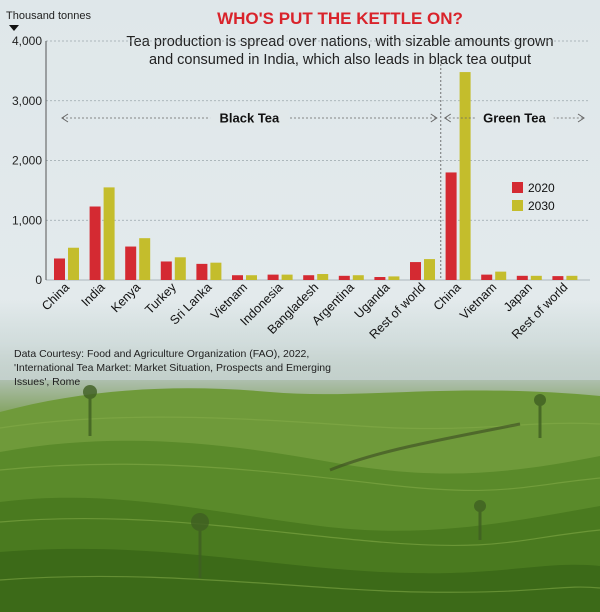  What do you see at coordinates (14, 28) in the screenshot?
I see `y-axis-arrow-icon` at bounding box center [14, 28].